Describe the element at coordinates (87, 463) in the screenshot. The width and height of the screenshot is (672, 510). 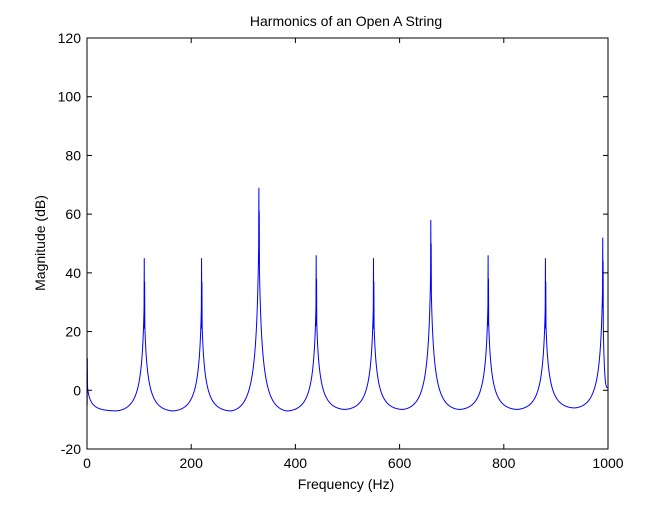
I see `x-tick-label: 0` at that location.